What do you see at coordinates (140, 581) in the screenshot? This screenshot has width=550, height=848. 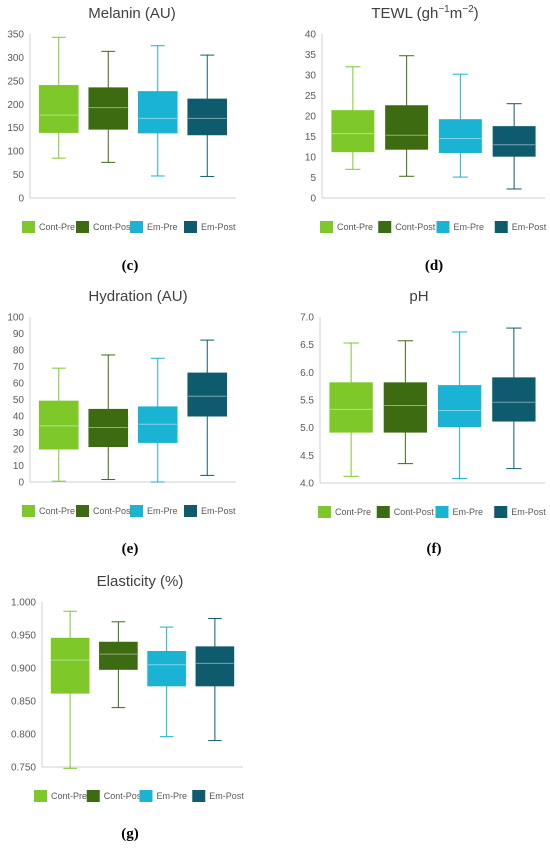 I see `chart-title: Elasticity (%)` at bounding box center [140, 581].